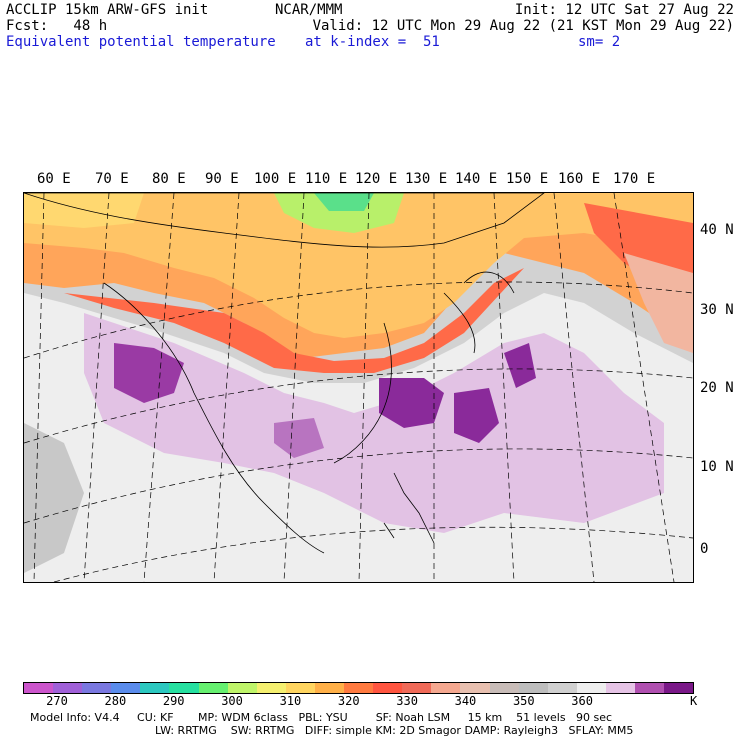 This screenshot has width=740, height=740. I want to click on model-title: ACCLIP 15km ARW-GFS init, so click(107, 10).